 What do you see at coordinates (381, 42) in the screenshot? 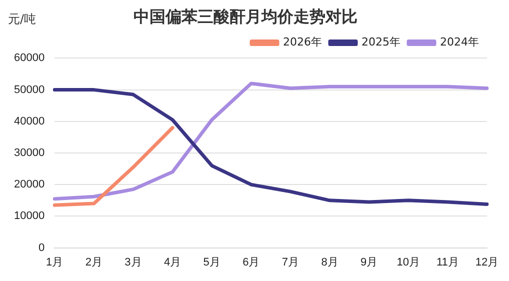
I see `legend-label: 2025年` at bounding box center [381, 42].